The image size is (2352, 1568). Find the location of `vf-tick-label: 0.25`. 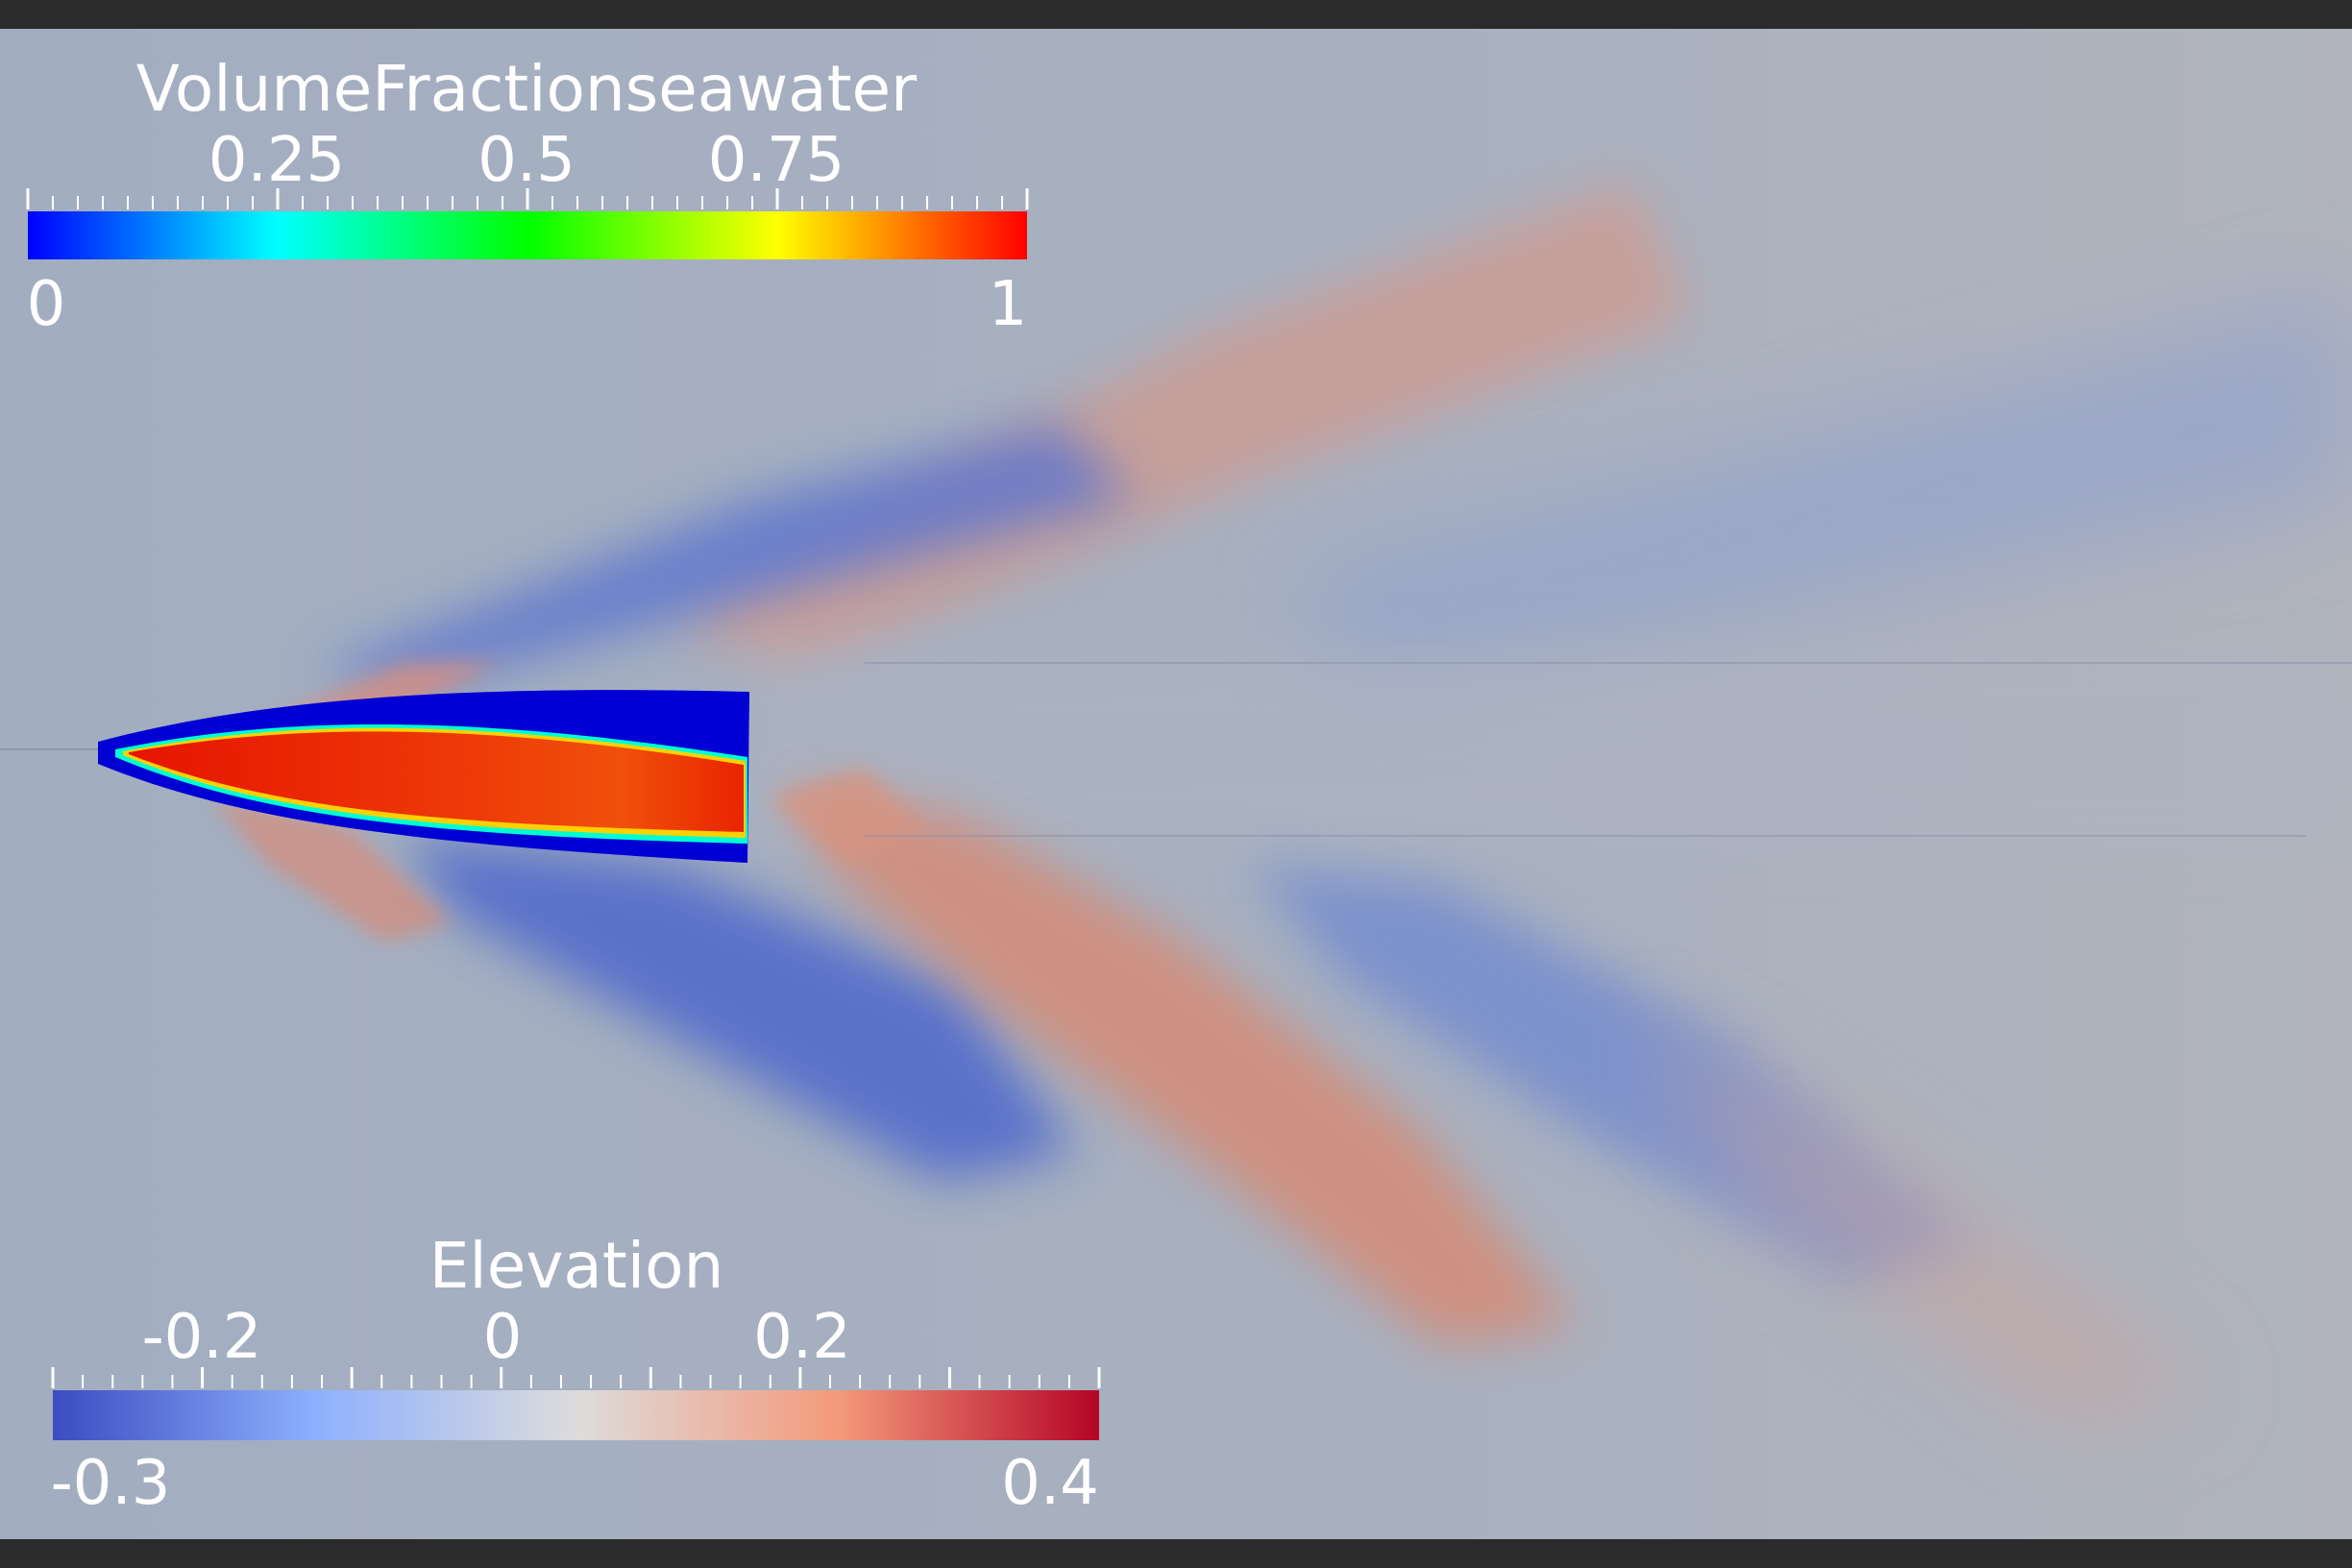

vf-tick-label: 0.25 is located at coordinates (277, 161).